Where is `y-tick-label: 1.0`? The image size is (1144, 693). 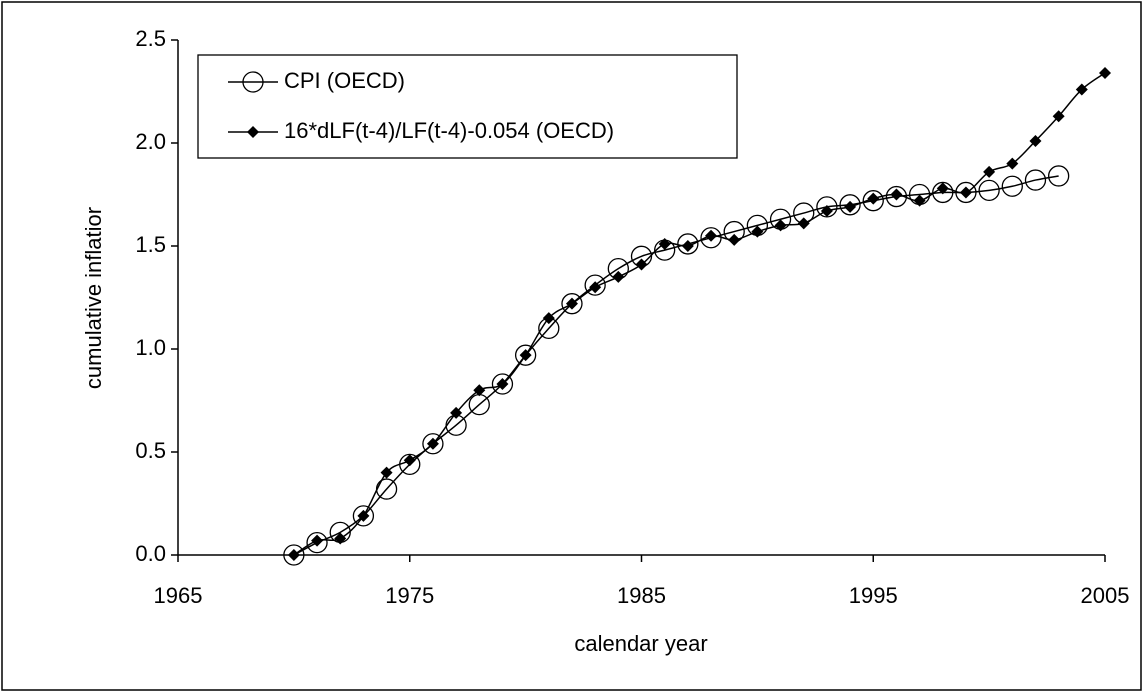
y-tick-label: 1.0 is located at coordinates (150, 347).